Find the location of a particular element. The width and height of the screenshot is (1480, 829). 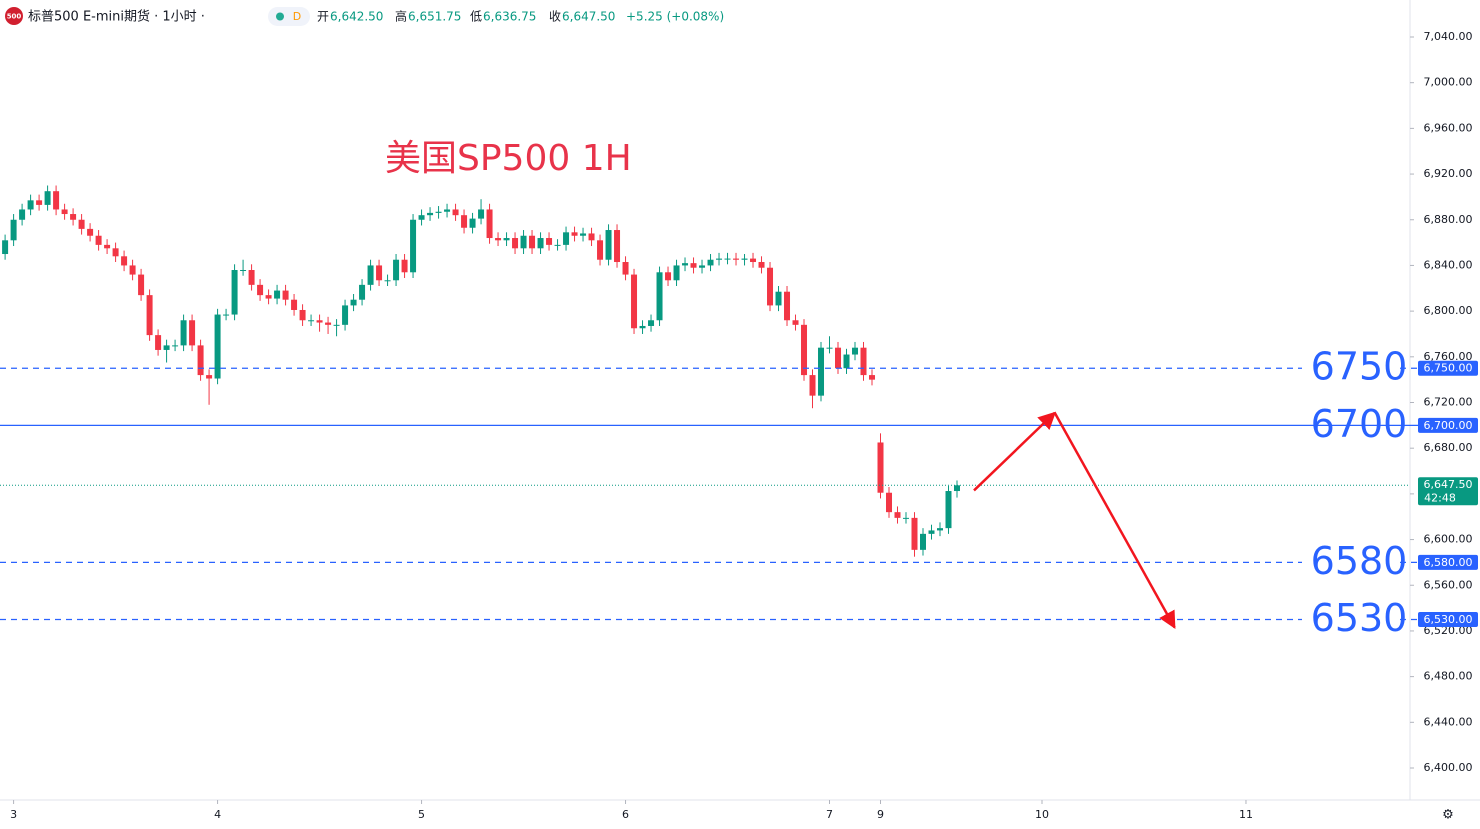

ohlc-label: 低 is located at coordinates (476, 17).